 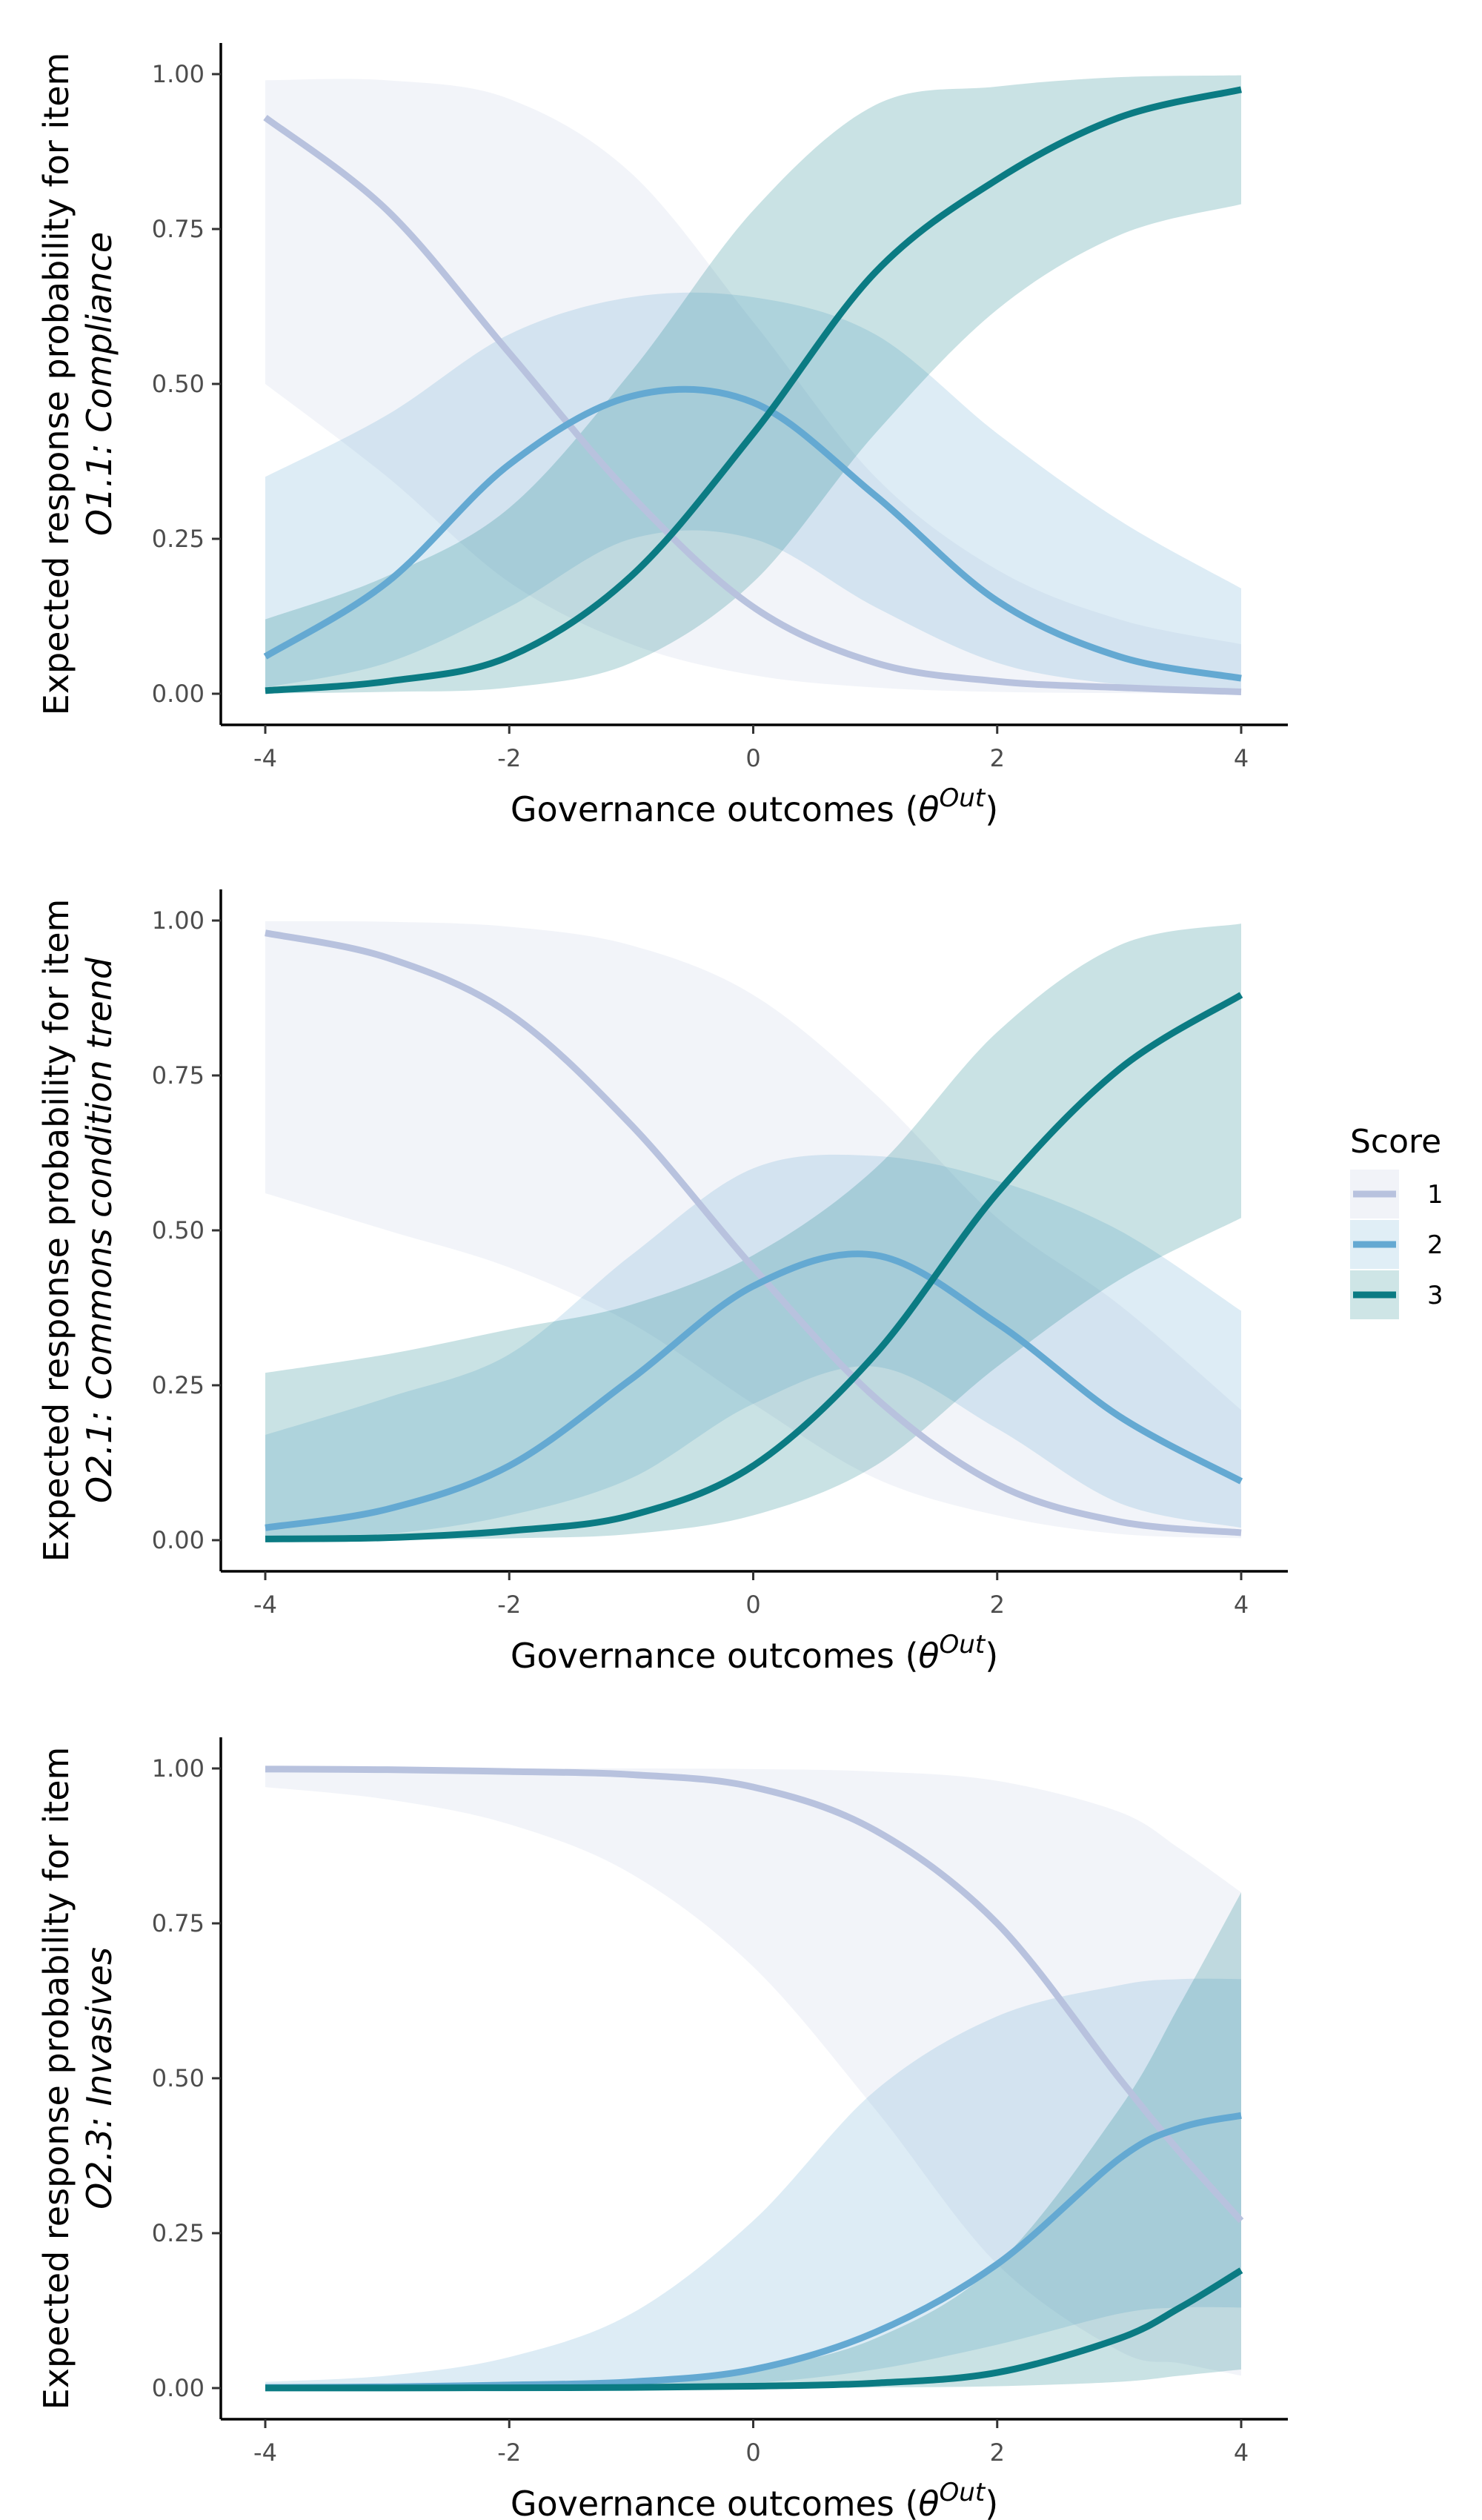 What do you see at coordinates (1435, 1195) in the screenshot?
I see `legend-label: 1` at bounding box center [1435, 1195].